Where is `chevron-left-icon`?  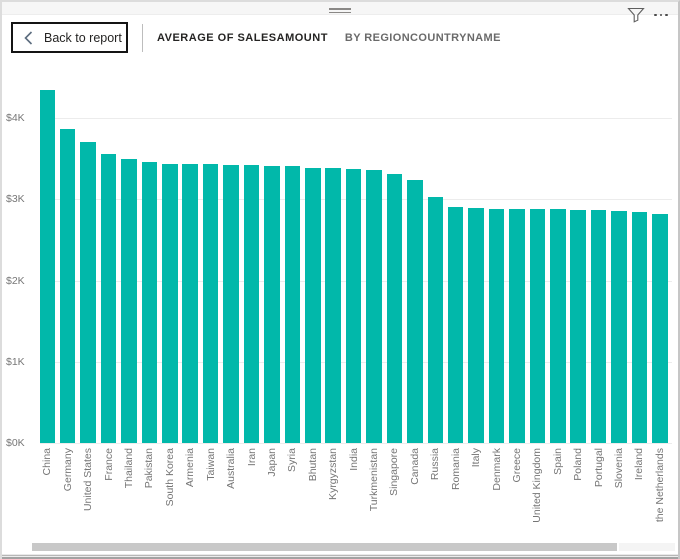 chevron-left-icon is located at coordinates (28, 37).